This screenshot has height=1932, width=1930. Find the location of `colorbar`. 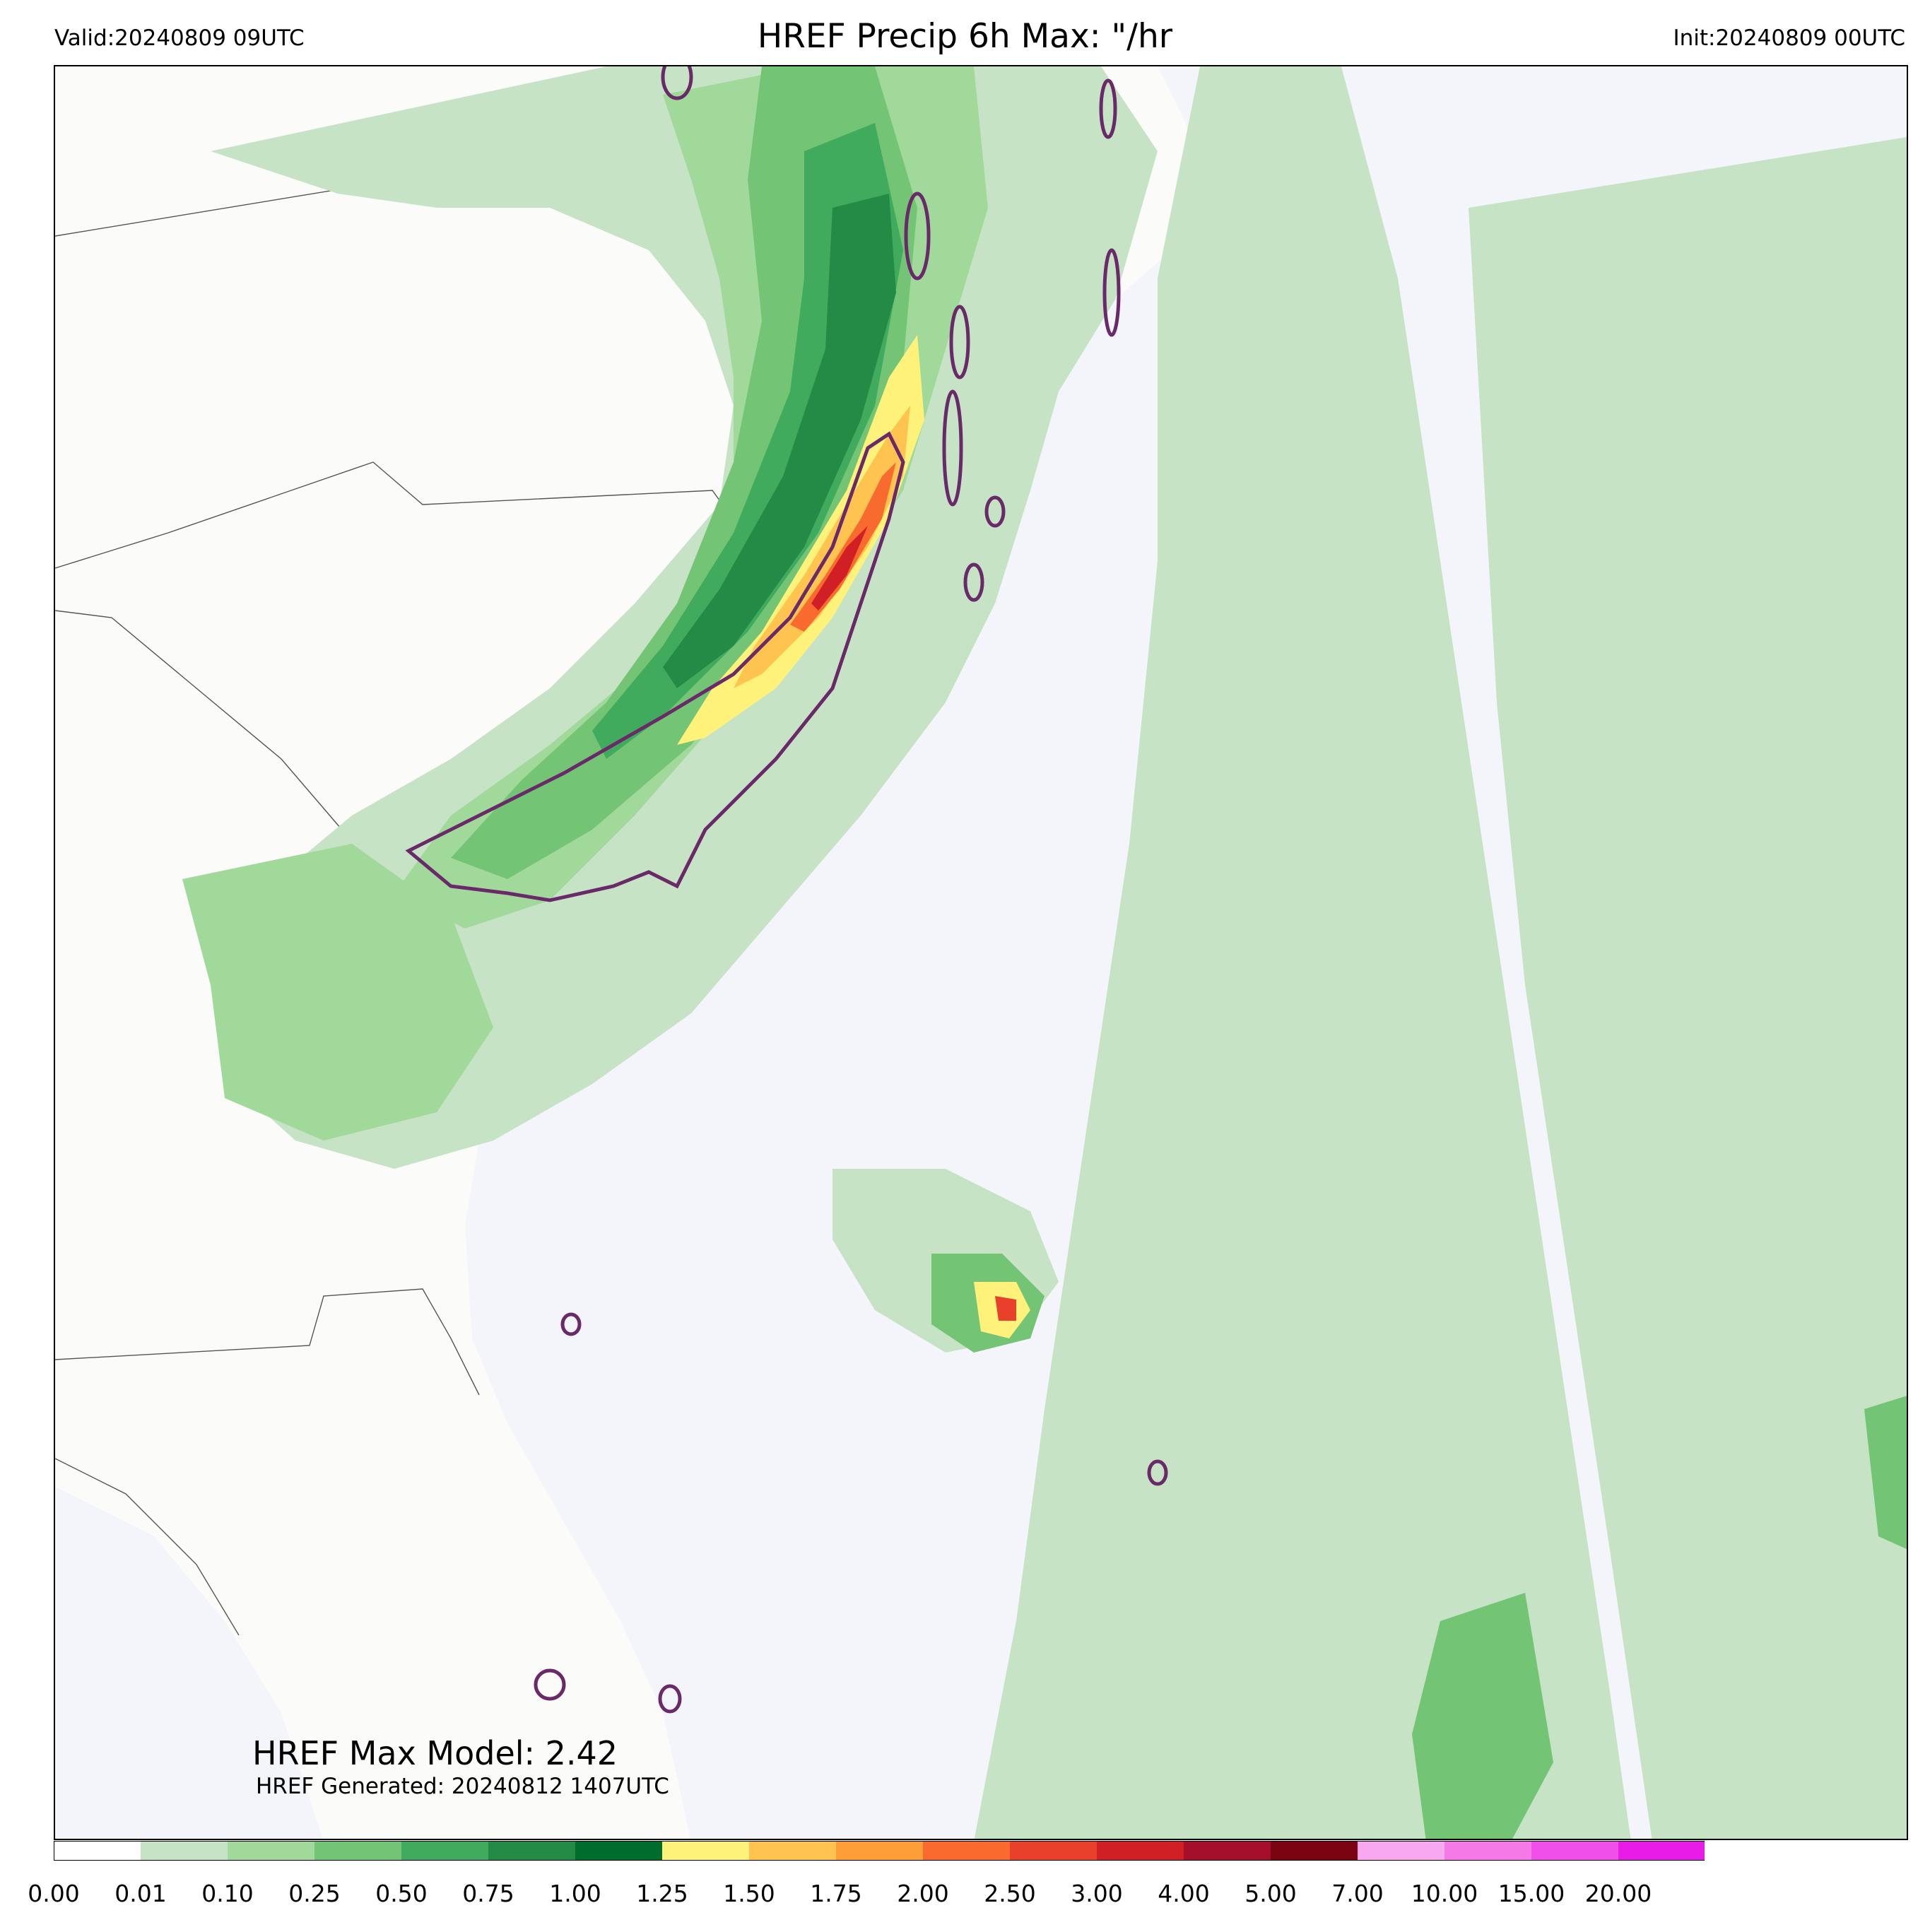

colorbar is located at coordinates (879, 1851).